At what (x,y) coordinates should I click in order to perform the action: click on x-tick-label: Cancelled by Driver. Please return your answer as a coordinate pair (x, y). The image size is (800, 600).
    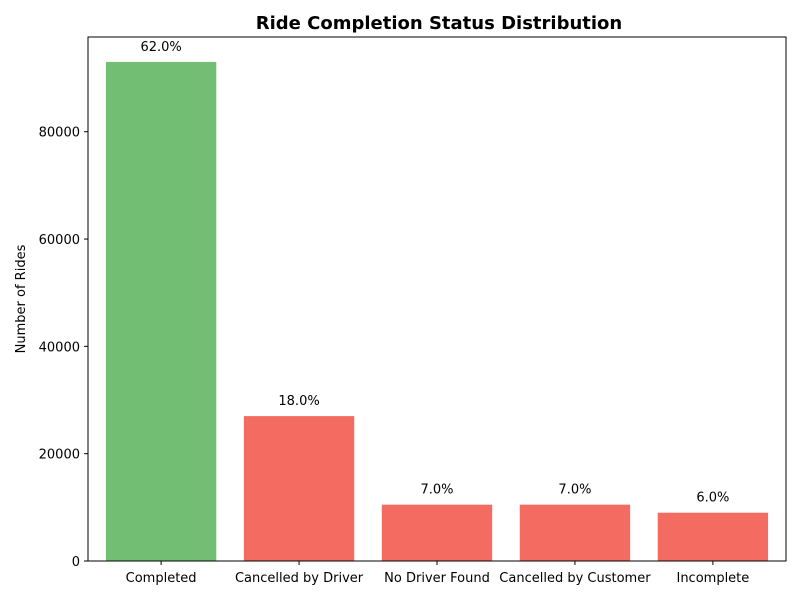
    Looking at the image, I should click on (299, 578).